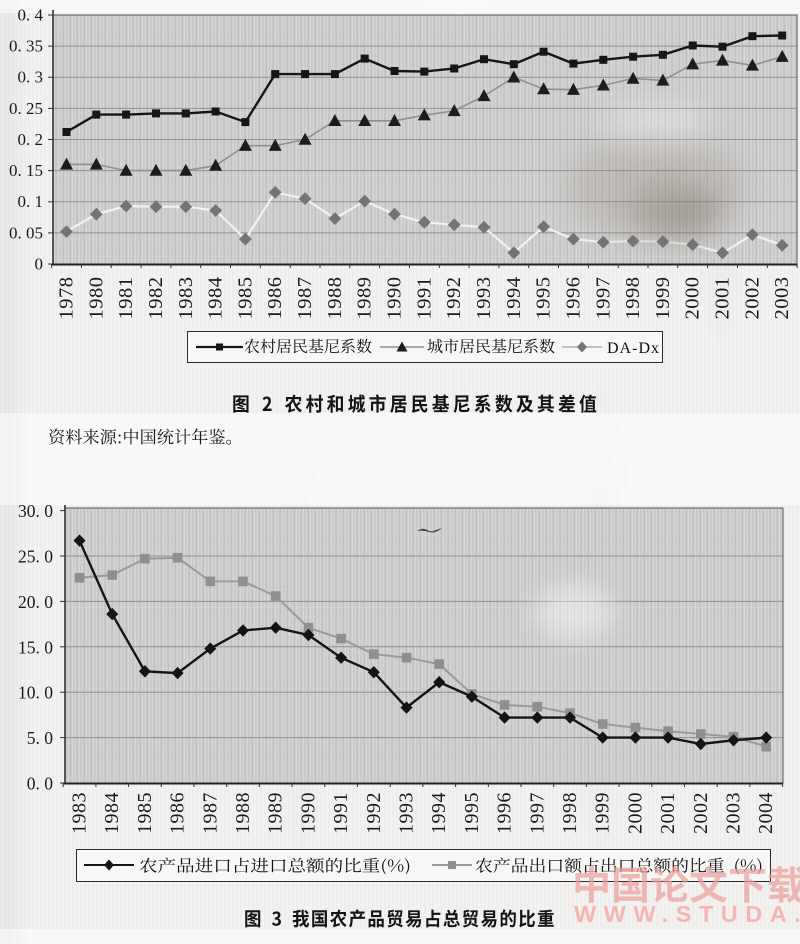  I want to click on svg-text: 0. 2, so click(31, 139).